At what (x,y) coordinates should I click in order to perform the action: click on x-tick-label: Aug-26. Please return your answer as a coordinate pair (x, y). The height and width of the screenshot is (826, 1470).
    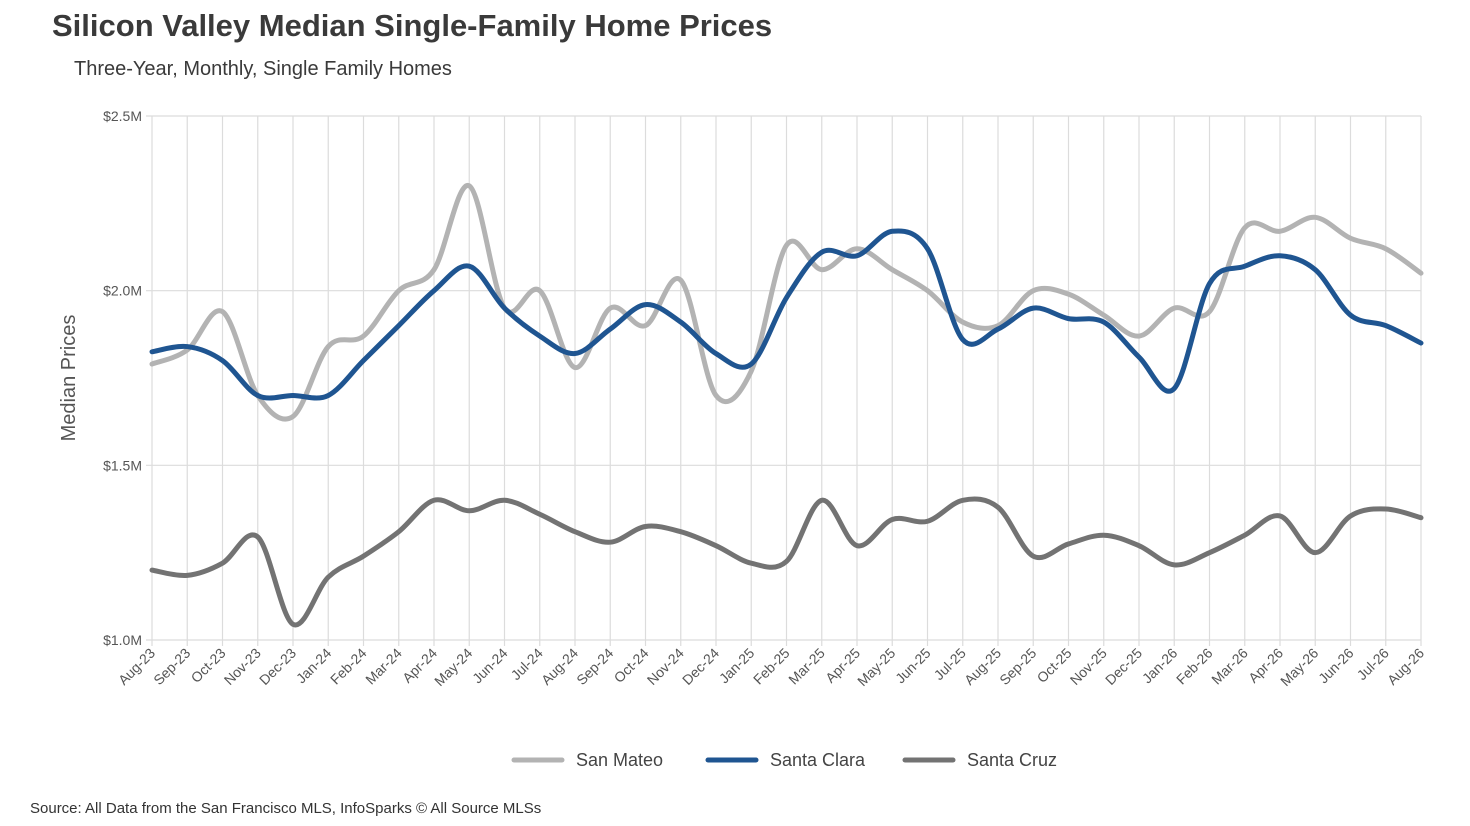
    Looking at the image, I should click on (1405, 666).